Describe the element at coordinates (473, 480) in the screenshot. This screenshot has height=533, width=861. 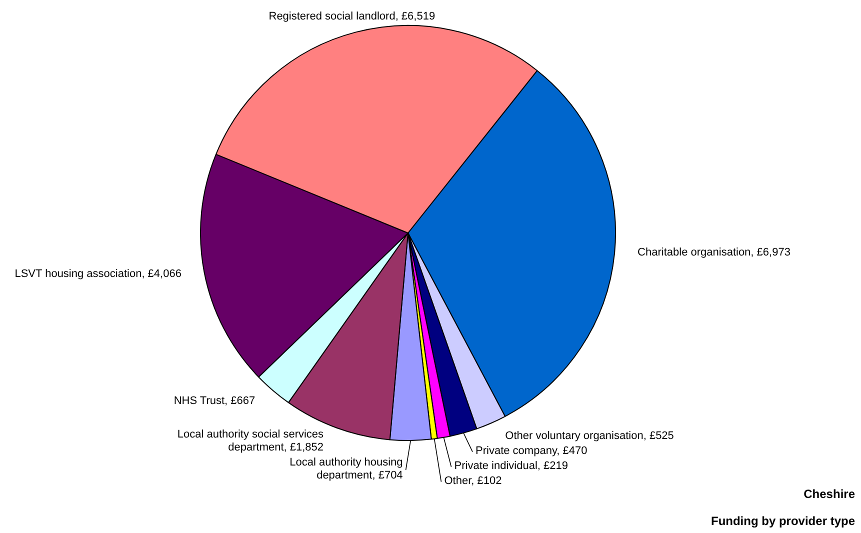
I see `slice-label: Other, £102` at that location.